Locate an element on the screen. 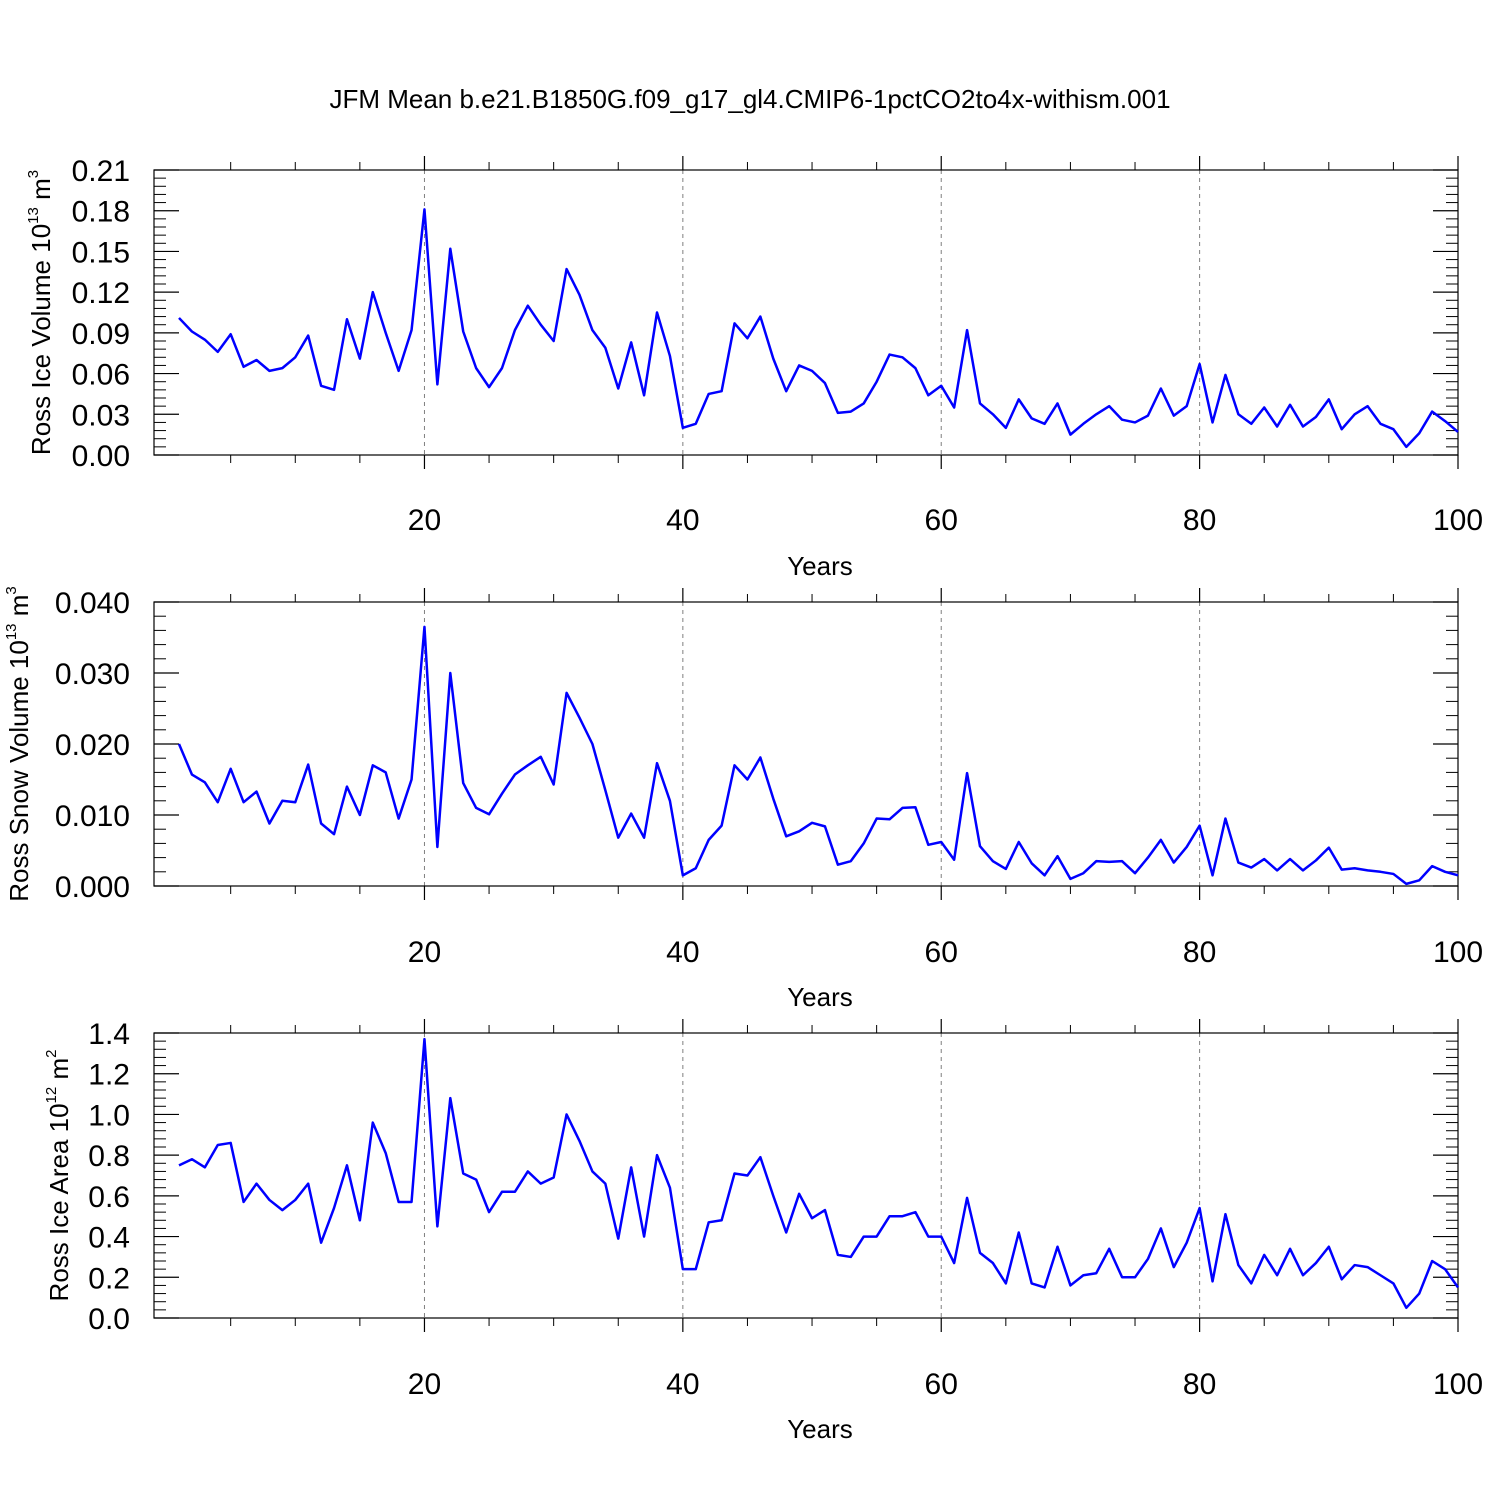  y-tick-label: 0.8 is located at coordinates (109, 1156).